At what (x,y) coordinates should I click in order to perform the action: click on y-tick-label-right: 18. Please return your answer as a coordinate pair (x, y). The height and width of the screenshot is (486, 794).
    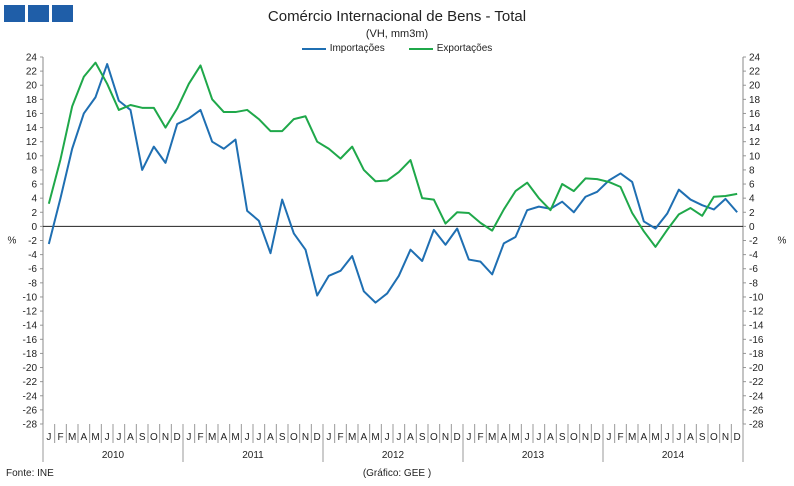
    Looking at the image, I should click on (755, 100).